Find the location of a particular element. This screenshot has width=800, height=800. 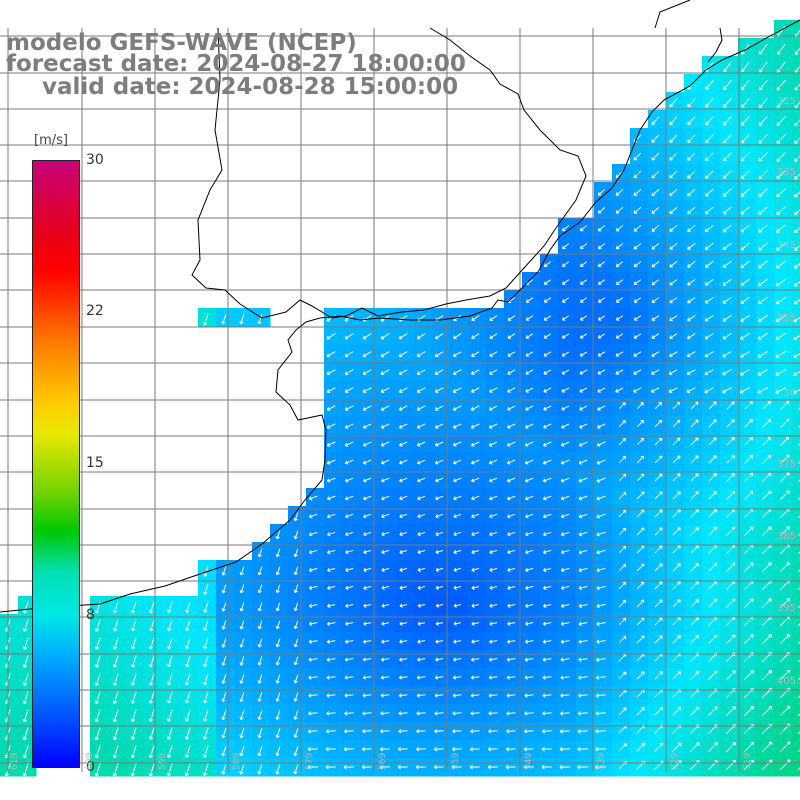

lat-label: 405 is located at coordinates (786, 681).